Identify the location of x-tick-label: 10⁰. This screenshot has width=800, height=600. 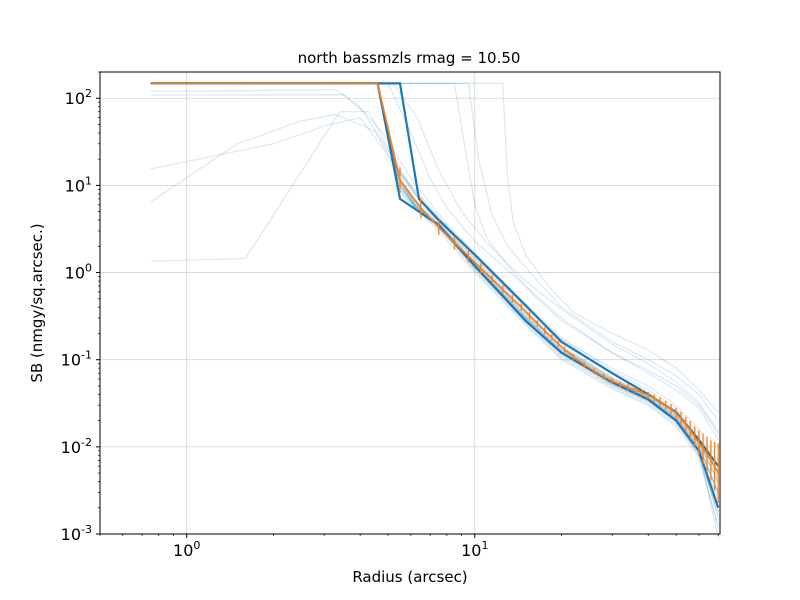
(186, 549).